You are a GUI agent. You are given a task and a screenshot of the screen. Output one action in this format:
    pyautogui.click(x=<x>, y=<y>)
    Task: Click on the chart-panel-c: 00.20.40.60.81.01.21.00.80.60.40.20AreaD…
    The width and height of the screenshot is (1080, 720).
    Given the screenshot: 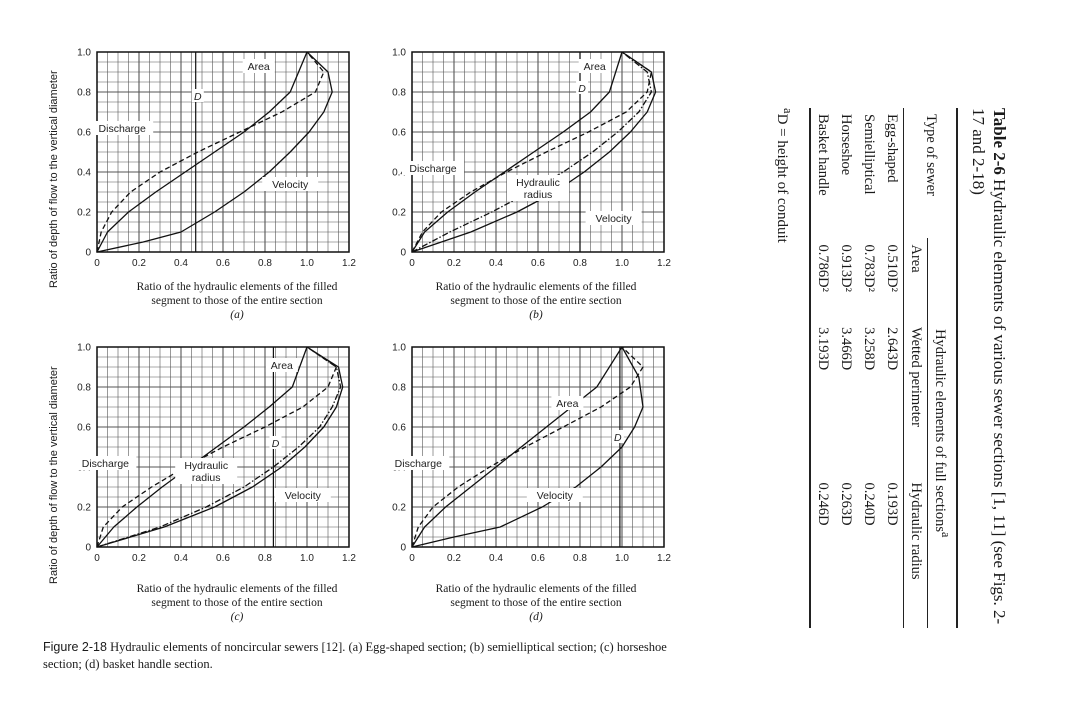 What is the action you would take?
    pyautogui.click(x=210, y=485)
    